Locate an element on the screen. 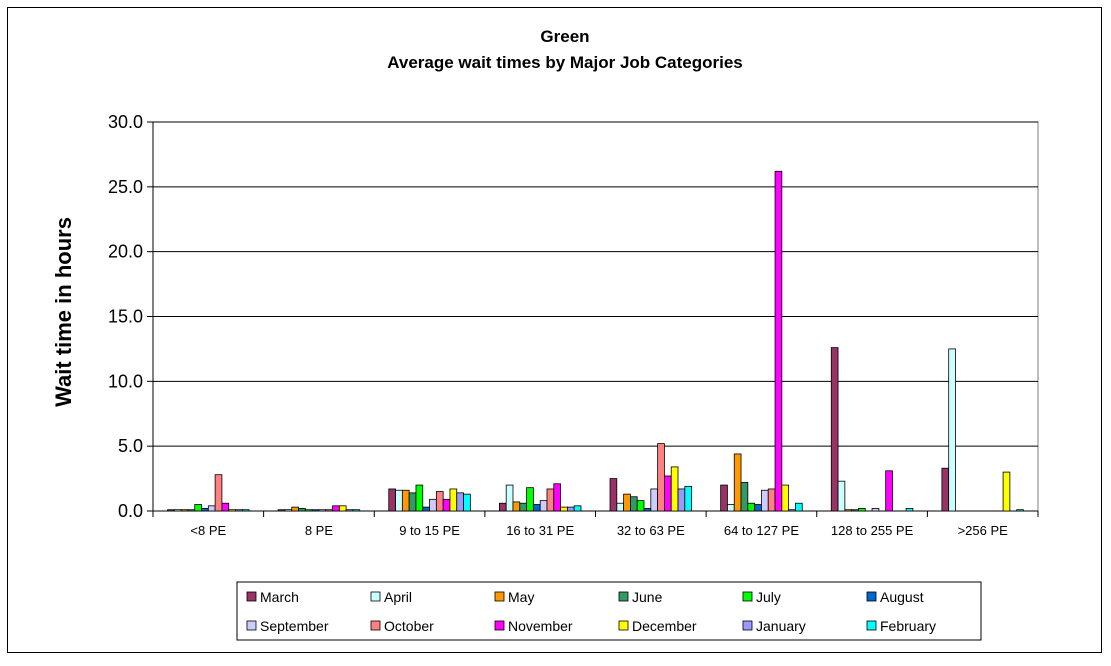 This screenshot has height=666, width=1111. legend-label: October is located at coordinates (409, 626).